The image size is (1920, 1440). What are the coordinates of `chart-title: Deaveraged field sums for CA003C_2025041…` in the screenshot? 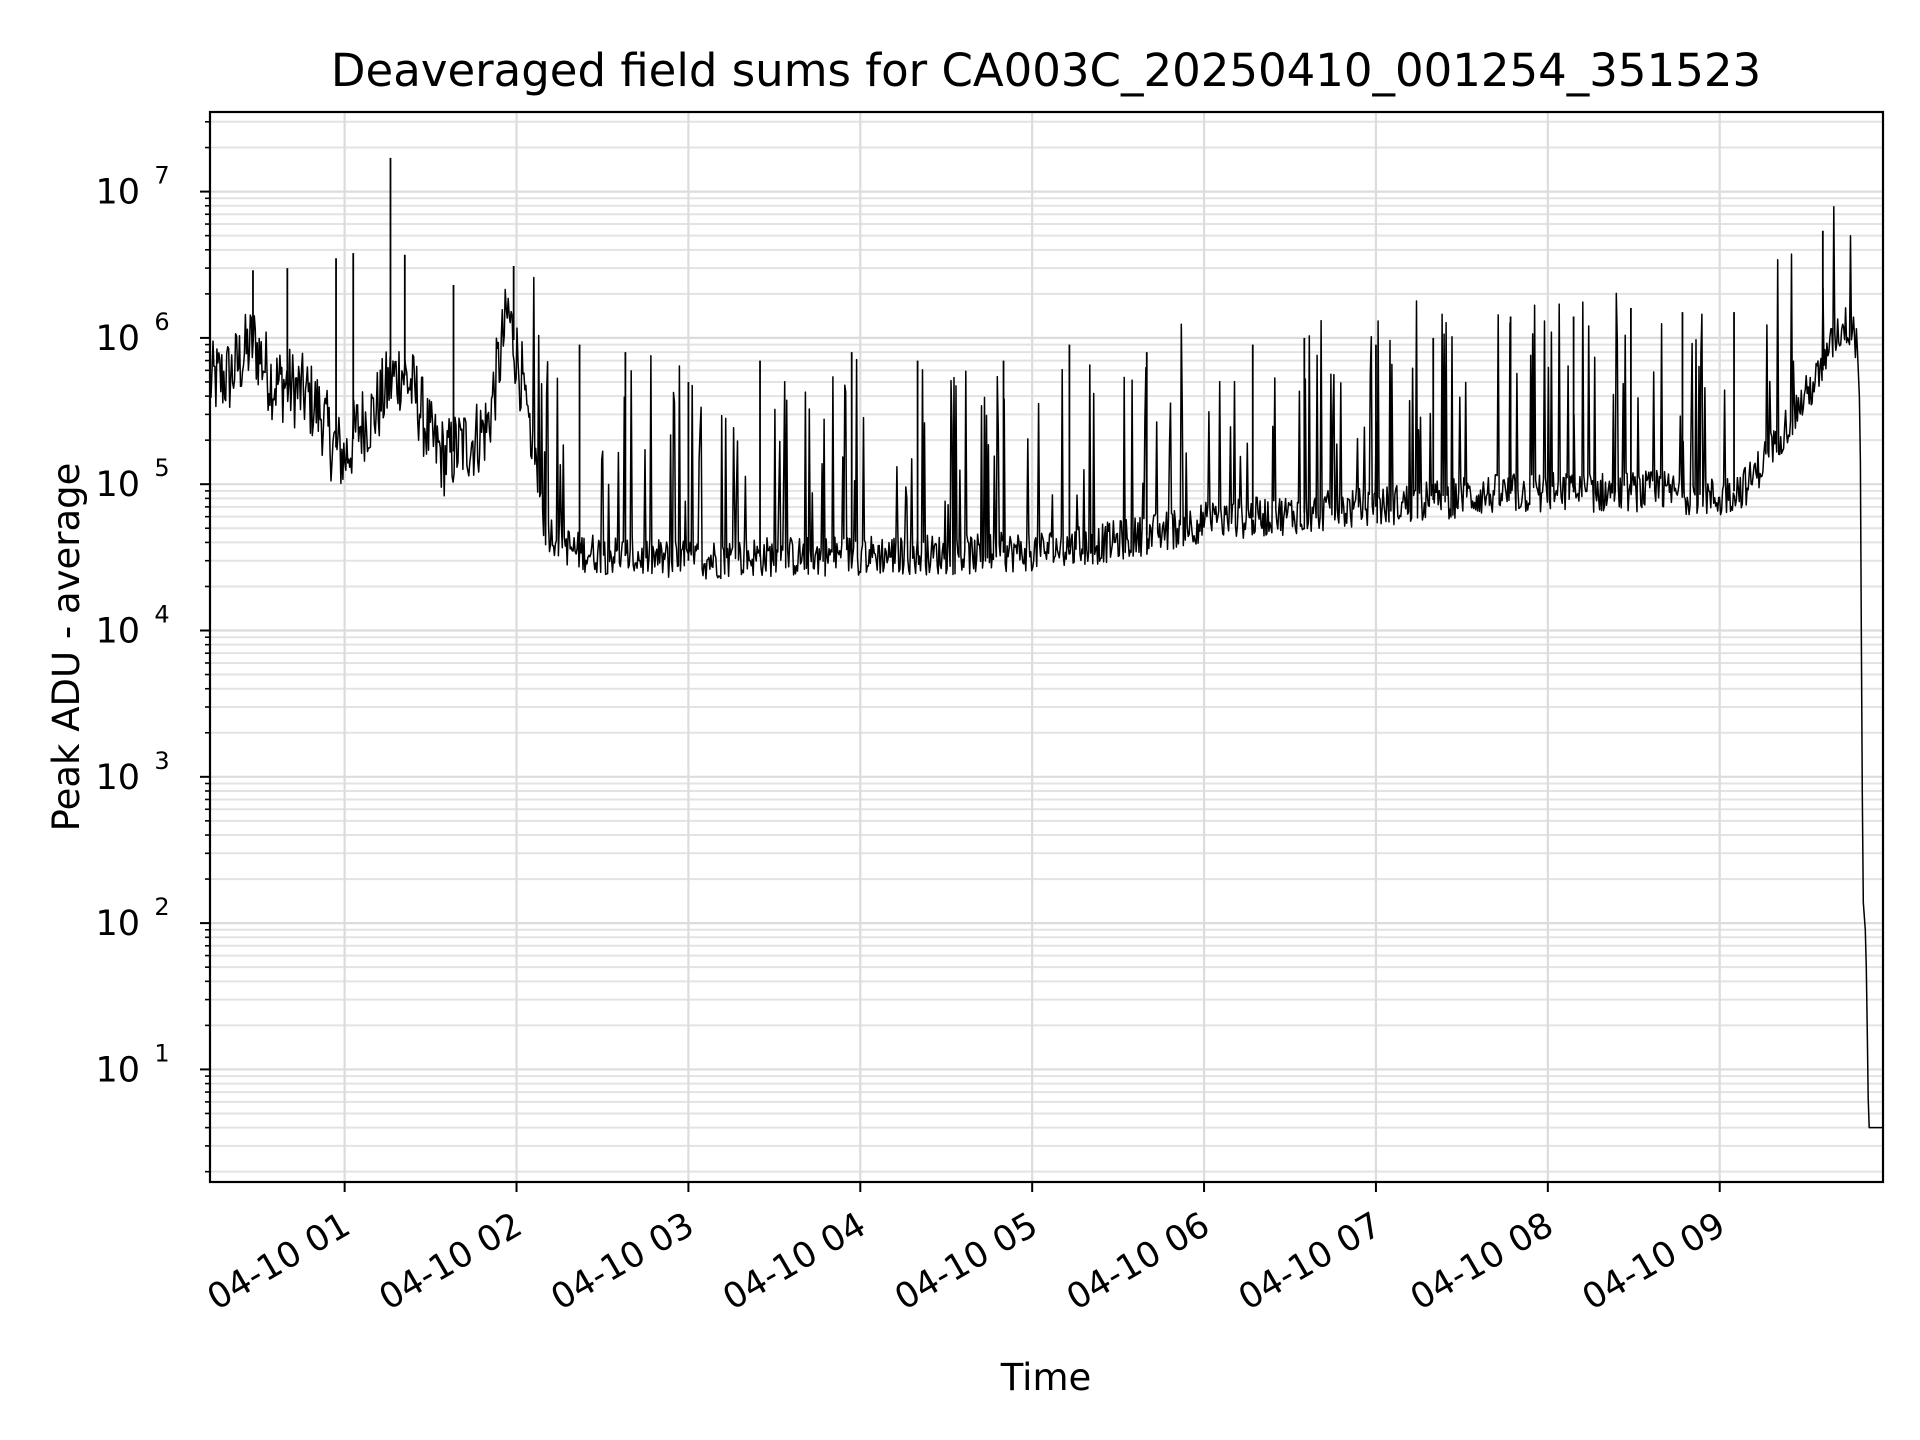 It's located at (1046, 70).